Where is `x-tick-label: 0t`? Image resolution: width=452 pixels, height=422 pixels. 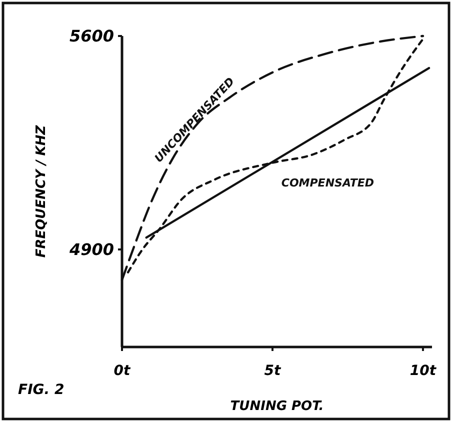 x-tick-label: 0t is located at coordinates (123, 371).